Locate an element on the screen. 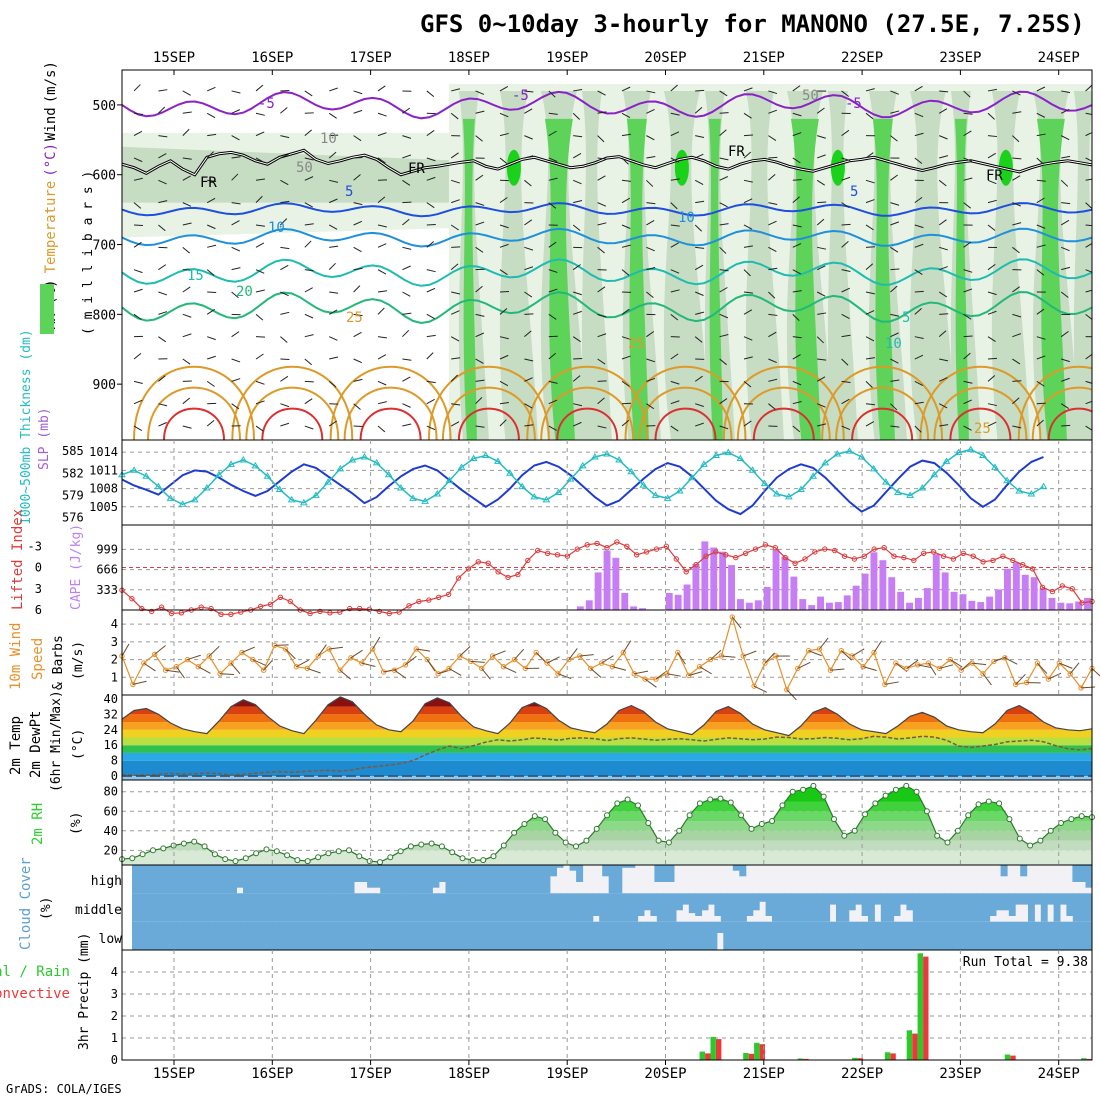  precip-panel is located at coordinates (607, 1006).